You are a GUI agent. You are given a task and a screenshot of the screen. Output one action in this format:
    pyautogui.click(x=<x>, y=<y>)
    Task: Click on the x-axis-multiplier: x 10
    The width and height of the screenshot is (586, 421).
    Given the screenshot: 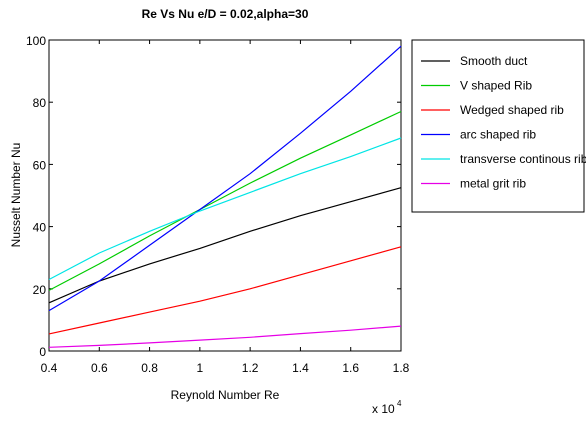 What is the action you would take?
    pyautogui.click(x=383, y=409)
    